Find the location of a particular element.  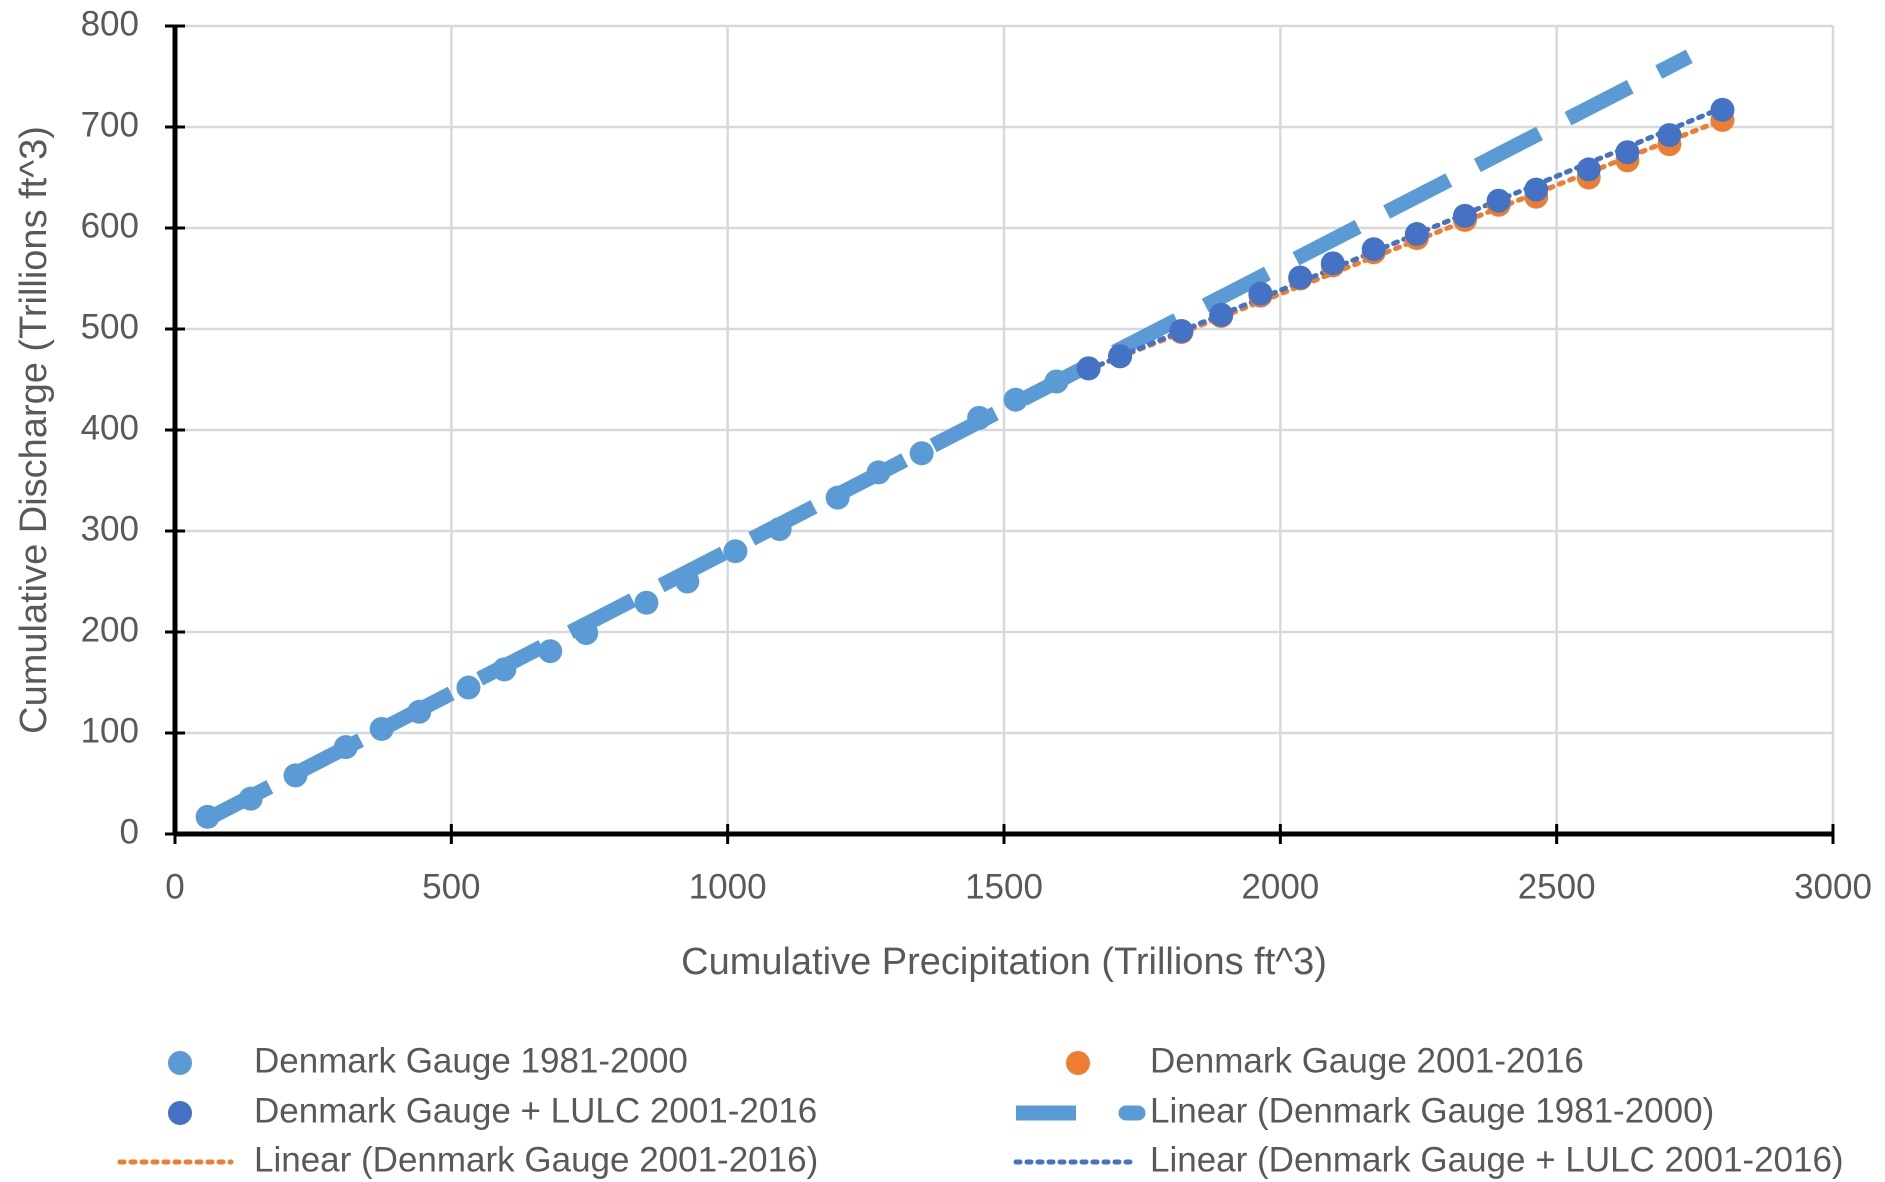

legend-item: Denmark Gauge 2001-2016 is located at coordinates (1325, 1060).